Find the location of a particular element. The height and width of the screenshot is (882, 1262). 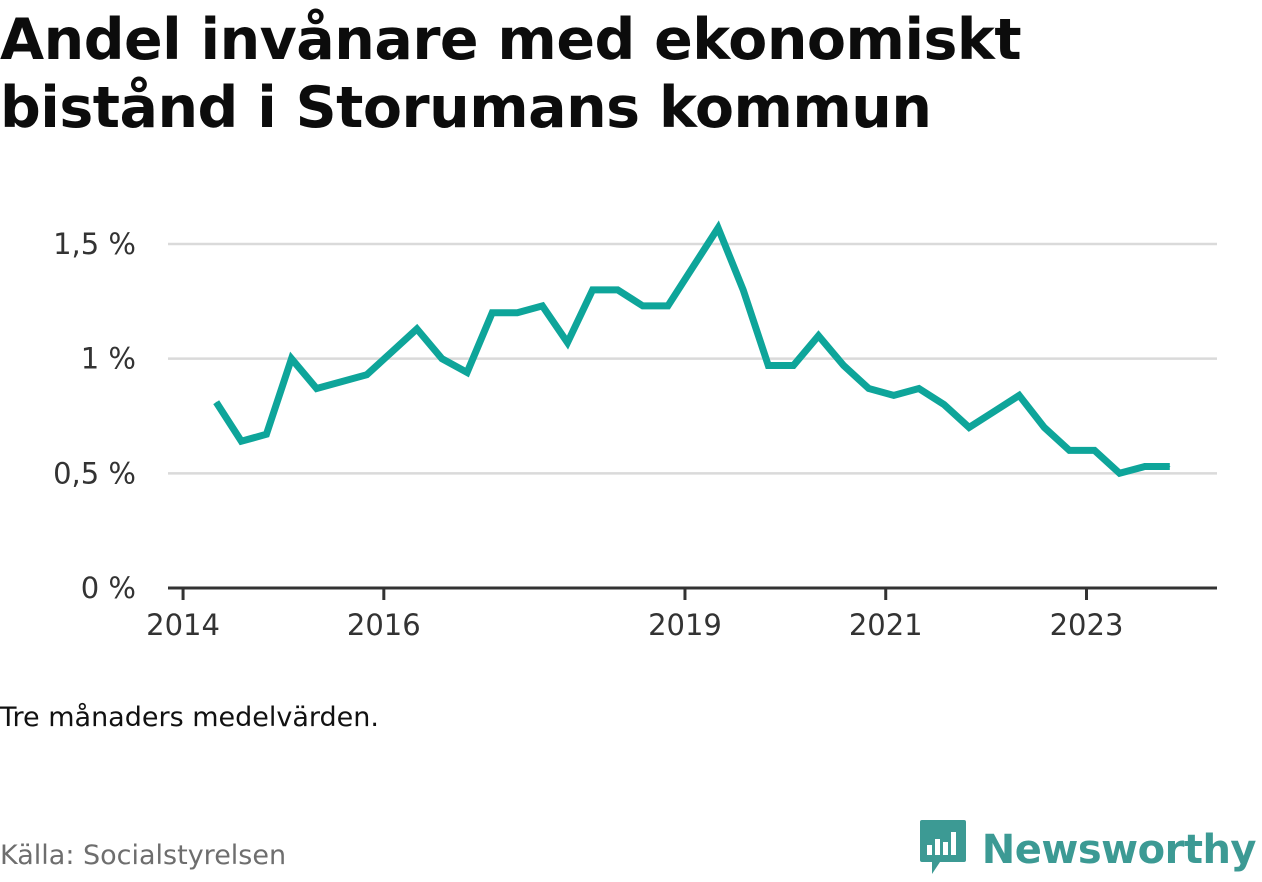

source-label: Källa: Socialstyrelsen is located at coordinates (143, 855).